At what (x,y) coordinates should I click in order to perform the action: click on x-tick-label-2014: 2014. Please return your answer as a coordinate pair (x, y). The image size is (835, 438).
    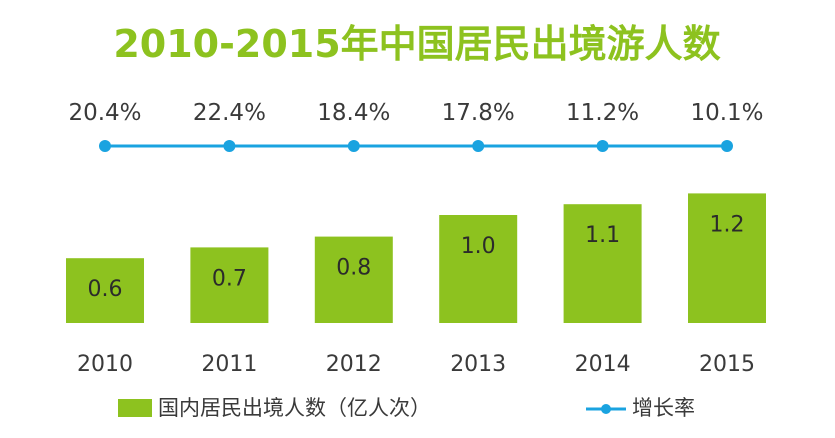
    Looking at the image, I should click on (603, 364).